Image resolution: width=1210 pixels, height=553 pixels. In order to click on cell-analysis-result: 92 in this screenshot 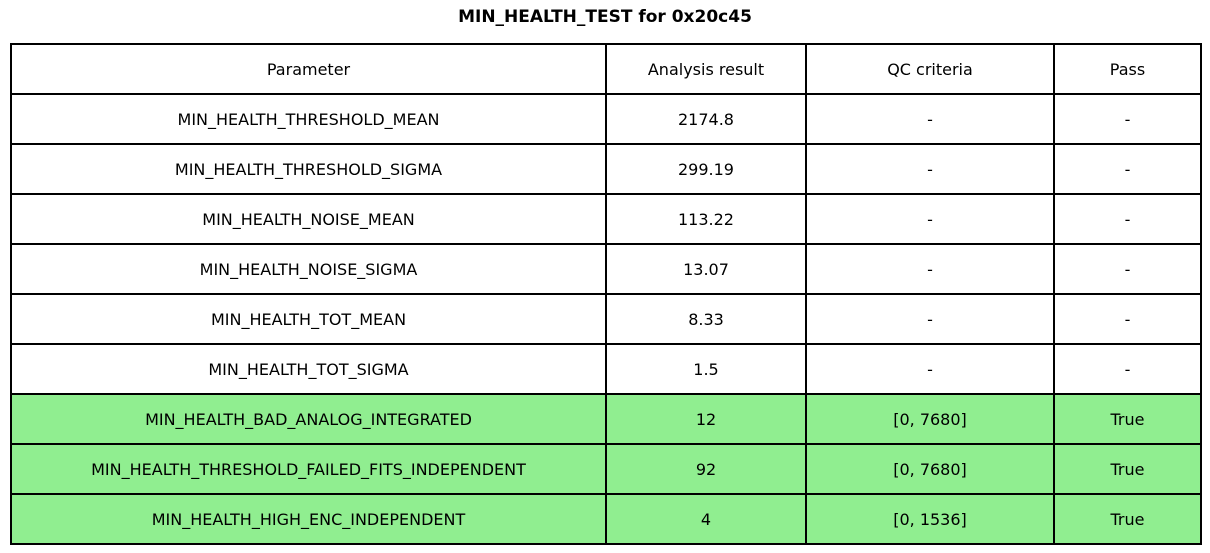, I will do `click(706, 469)`.